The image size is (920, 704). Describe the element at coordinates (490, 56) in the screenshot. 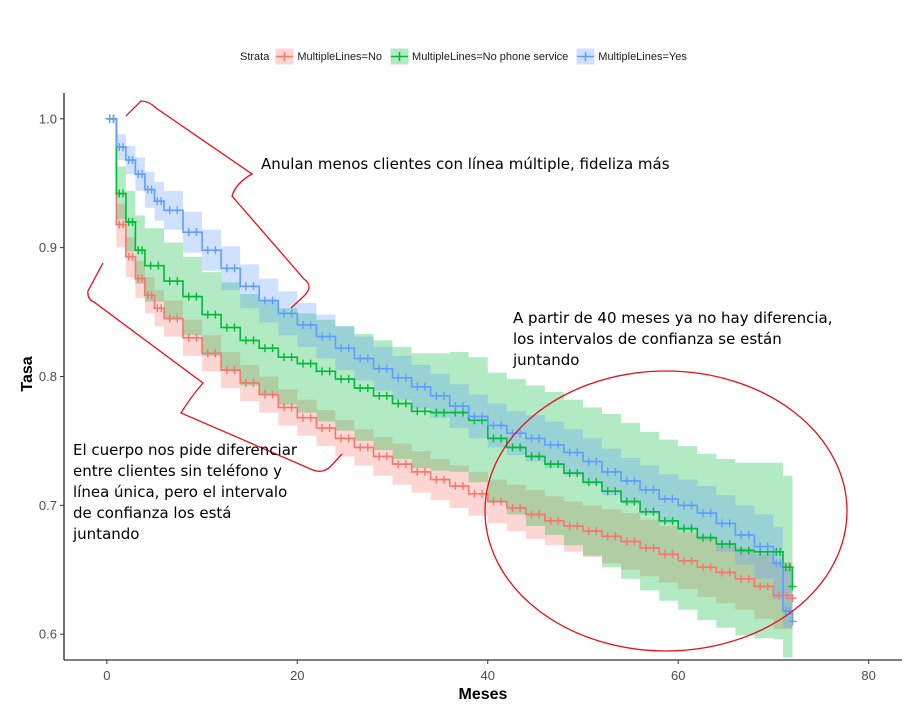

I see `legend-label-no-phone-service: MultipleLines=No phone service` at that location.